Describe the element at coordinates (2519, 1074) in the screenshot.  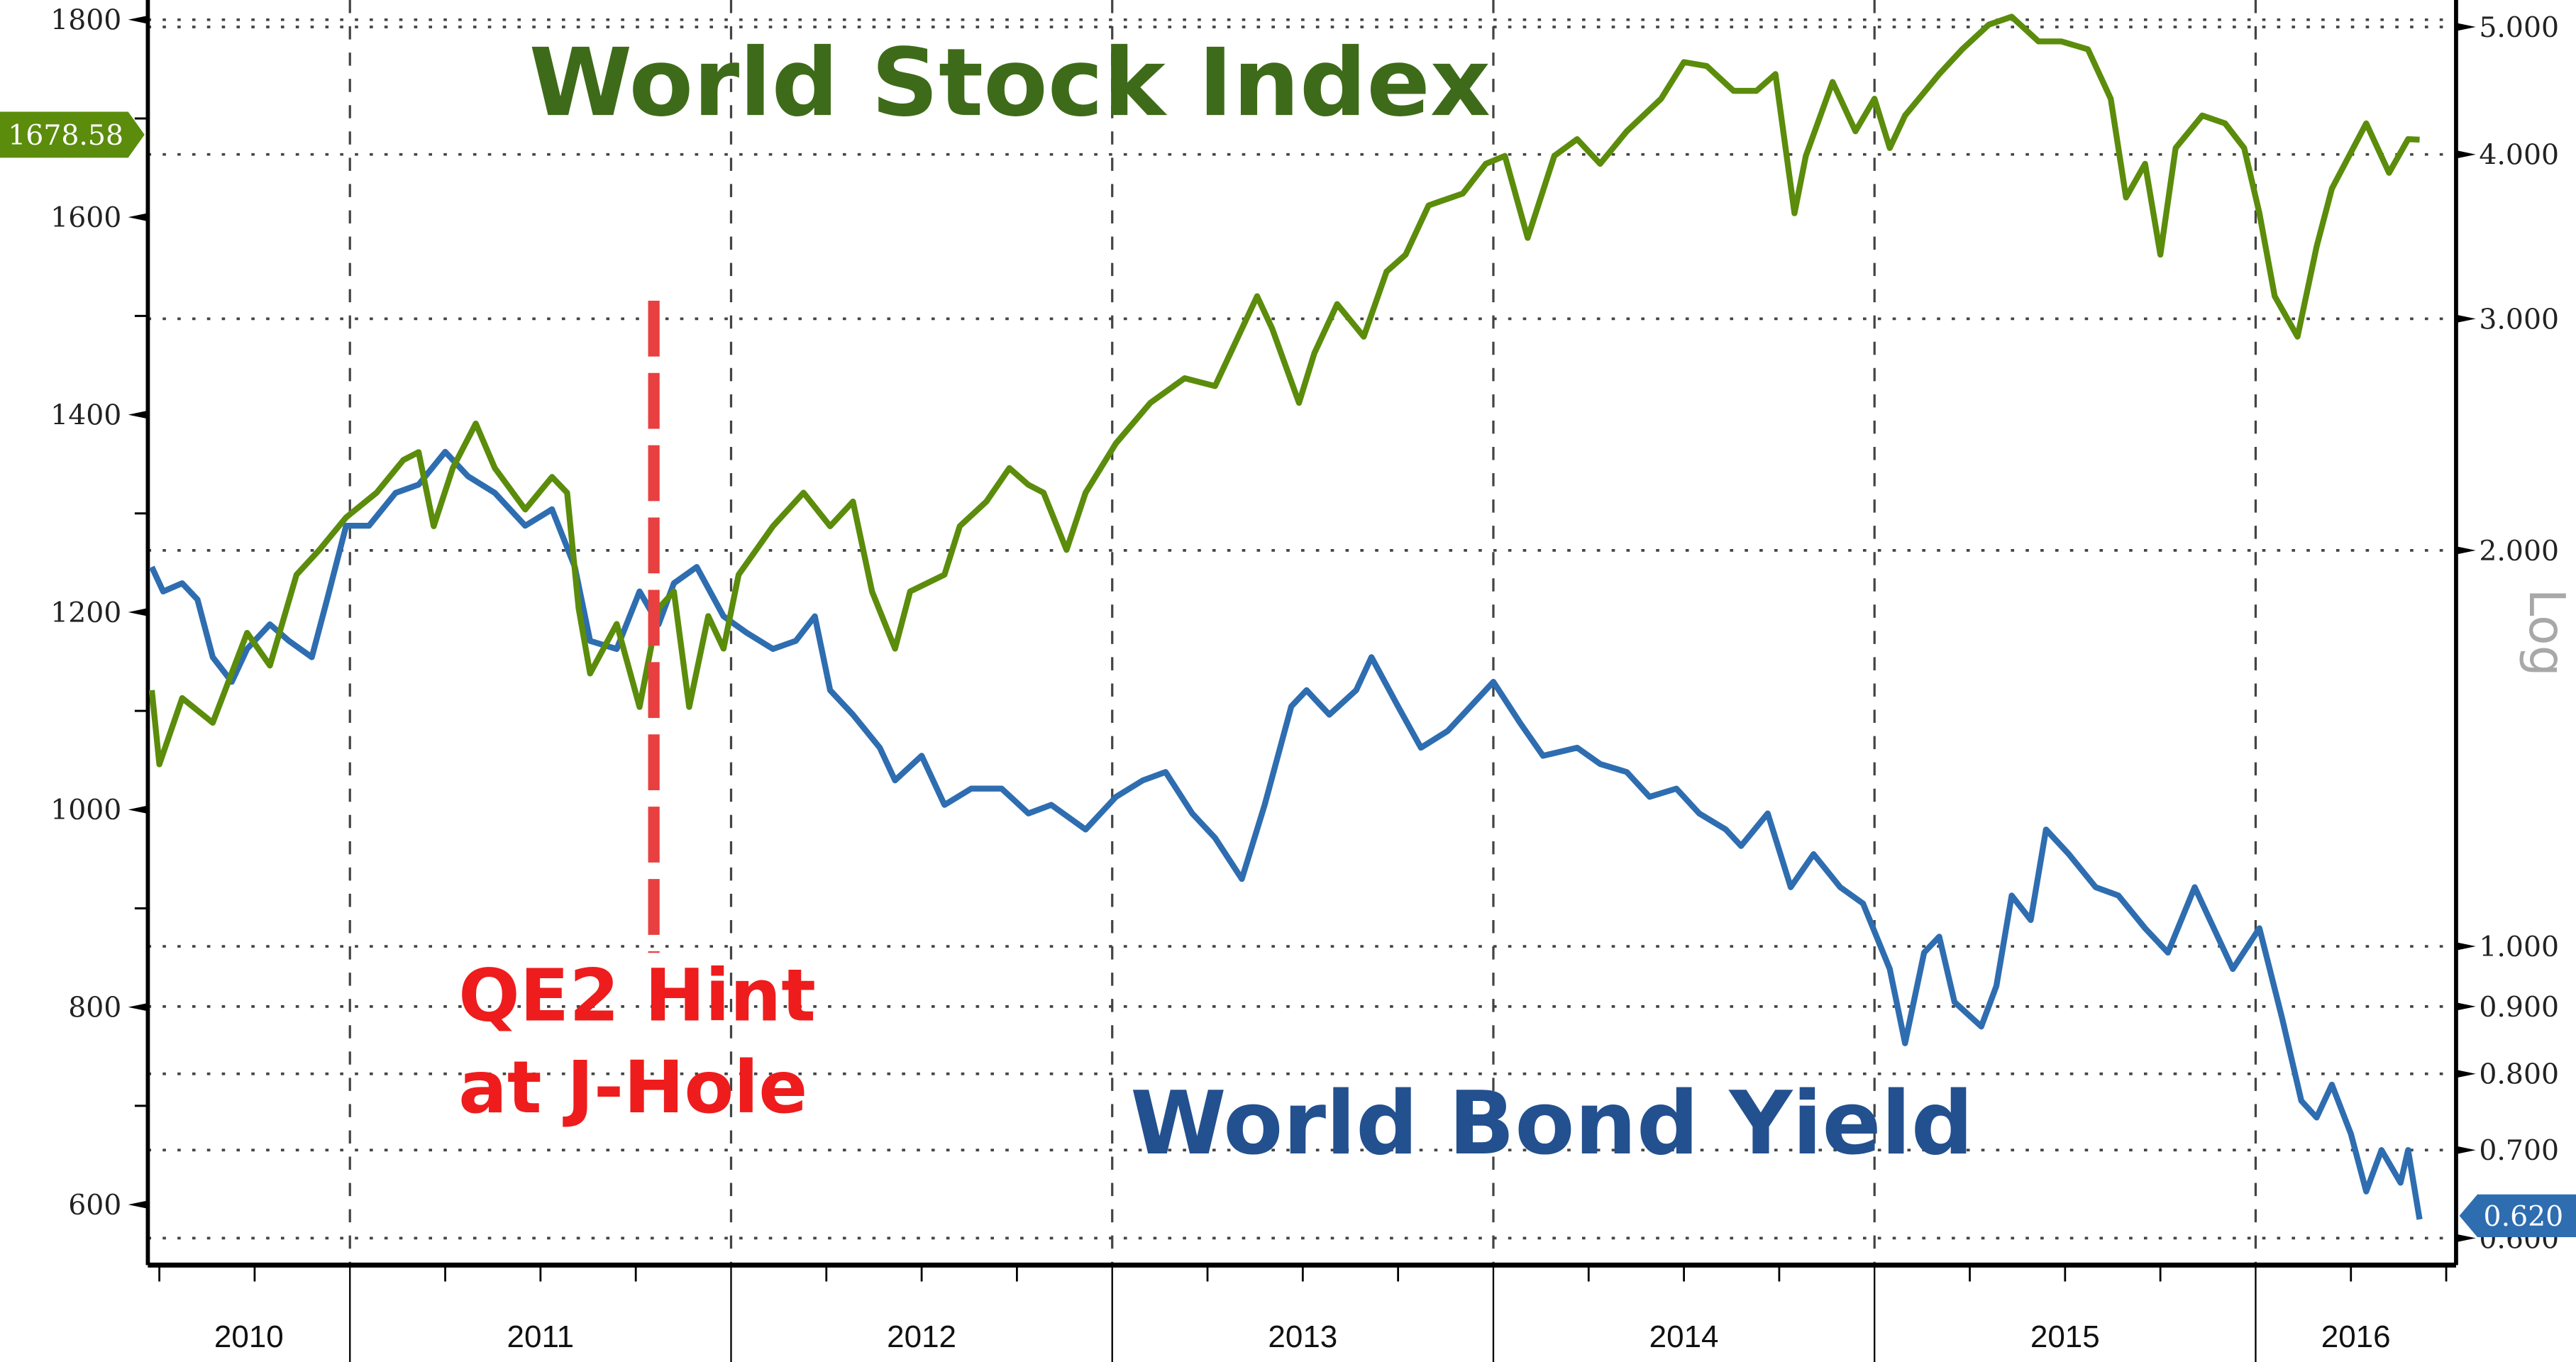
I see `right-tick-label: 0.800` at that location.